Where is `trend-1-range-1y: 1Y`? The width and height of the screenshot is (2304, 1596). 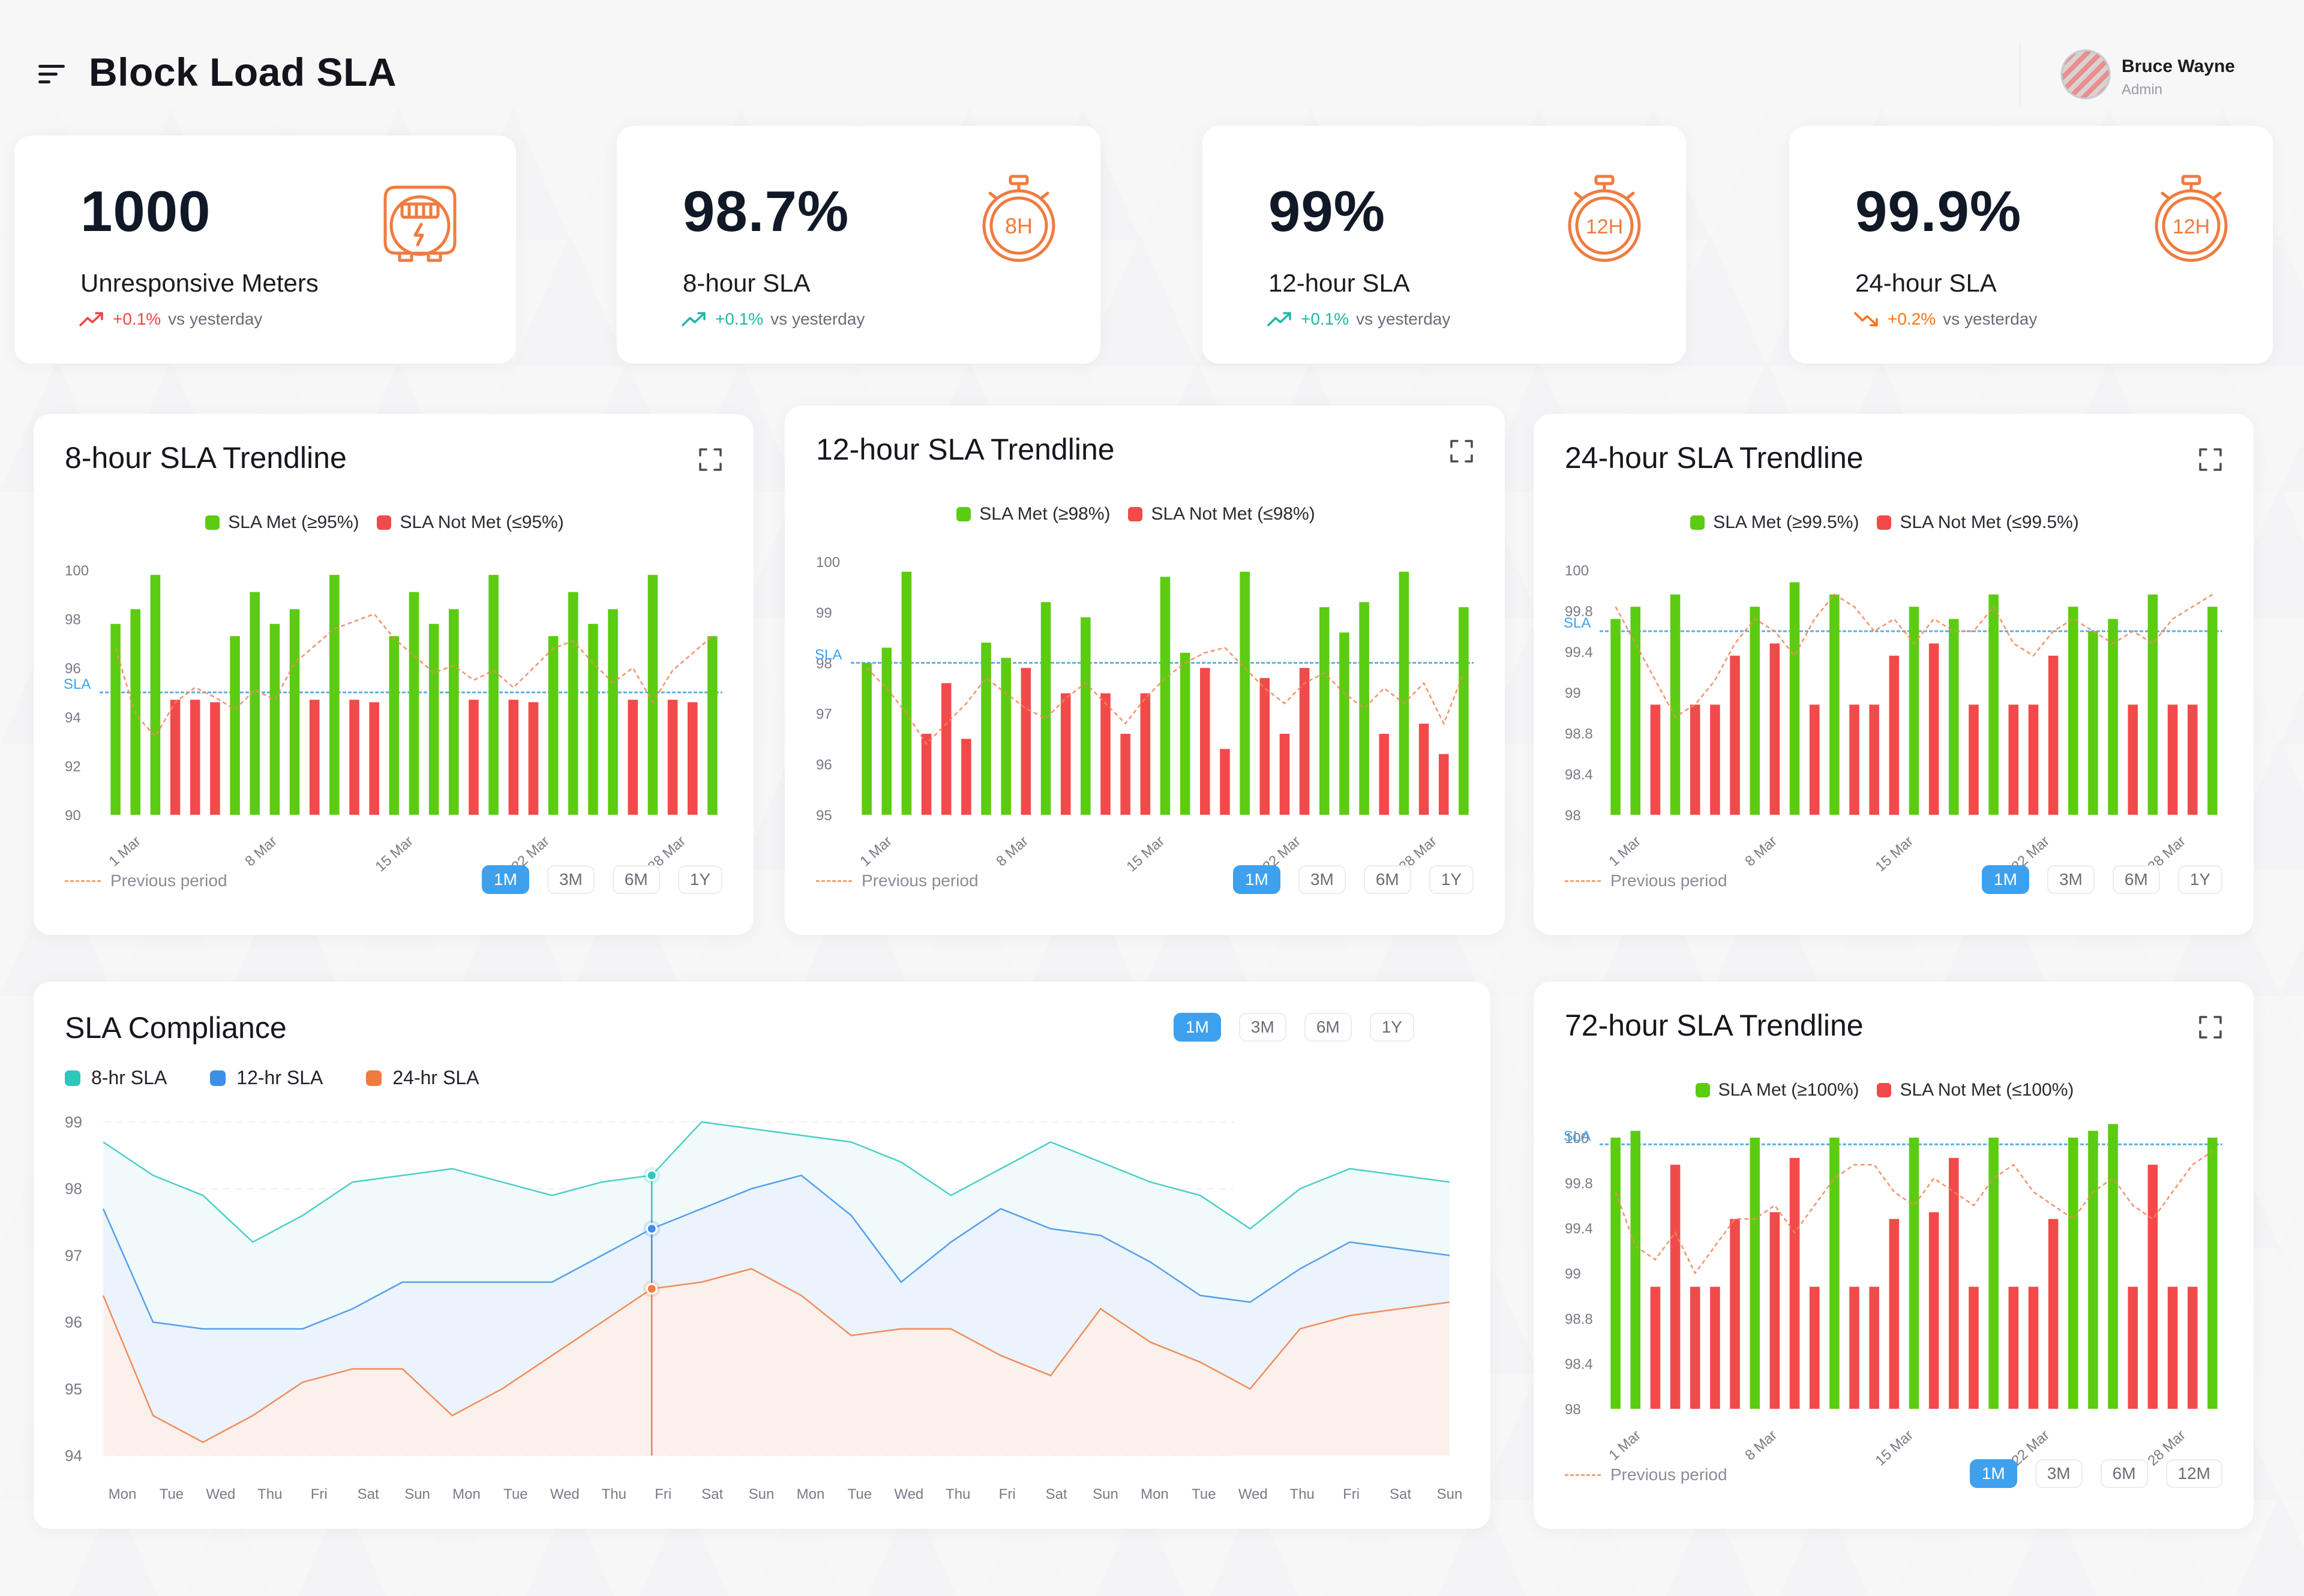 trend-1-range-1y: 1Y is located at coordinates (1452, 880).